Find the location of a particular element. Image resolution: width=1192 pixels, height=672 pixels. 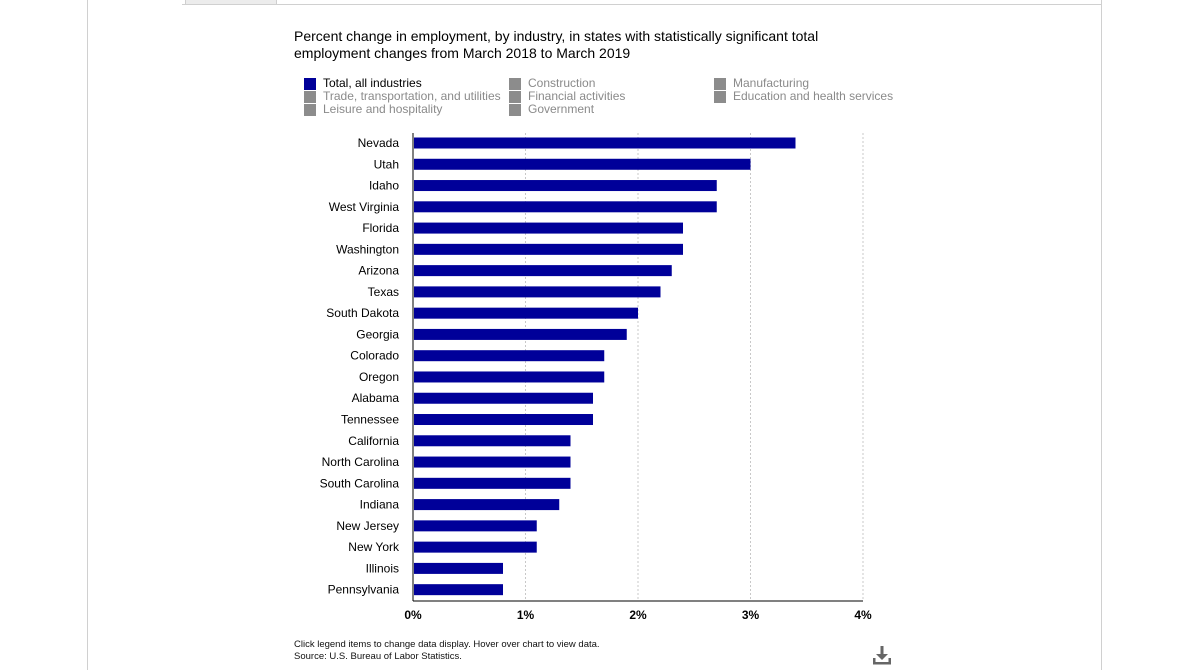

legend-item-trade-transportation-and-utilities: Trade, transportation, and utilities is located at coordinates (402, 96).